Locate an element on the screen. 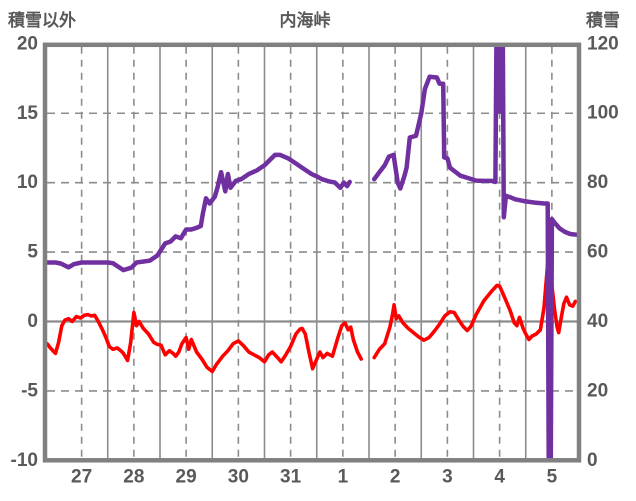 The width and height of the screenshot is (636, 501). chart-title: 内海峠 is located at coordinates (305, 20).